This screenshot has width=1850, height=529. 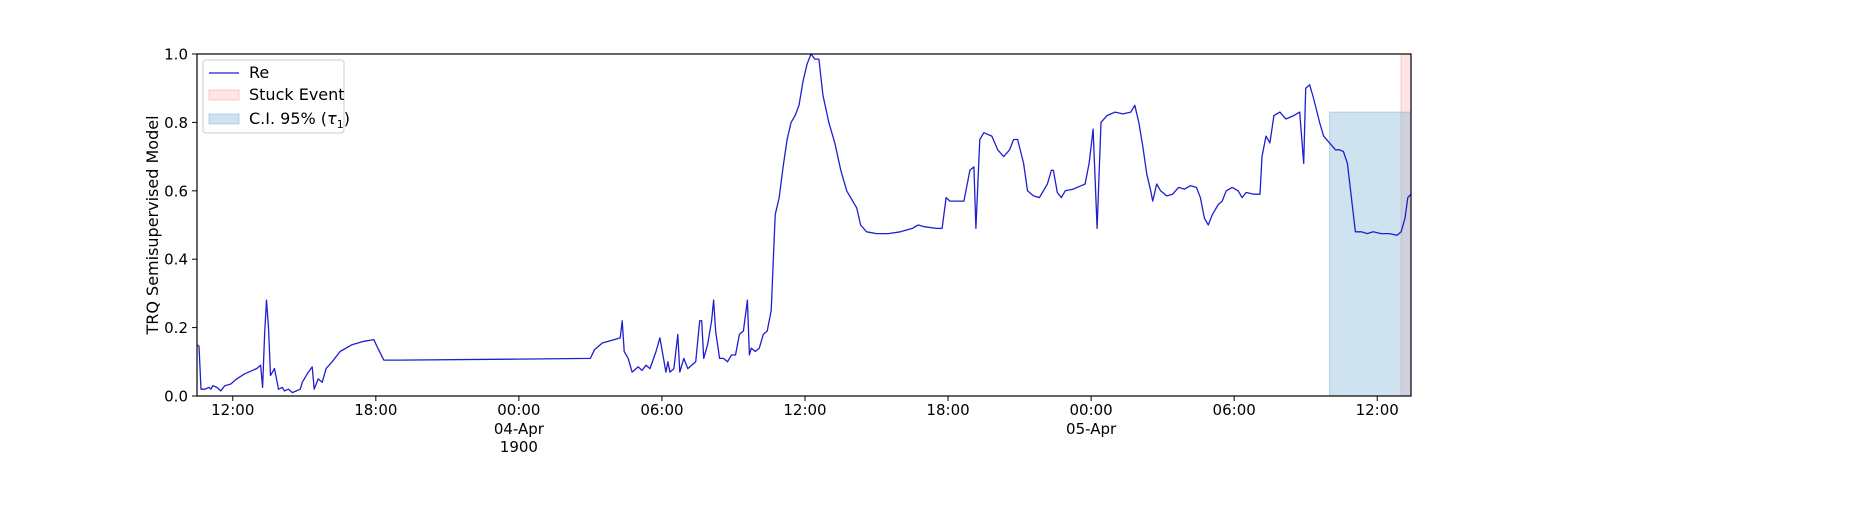 What do you see at coordinates (519, 447) in the screenshot?
I see `x-tick-year-label: 1900` at bounding box center [519, 447].